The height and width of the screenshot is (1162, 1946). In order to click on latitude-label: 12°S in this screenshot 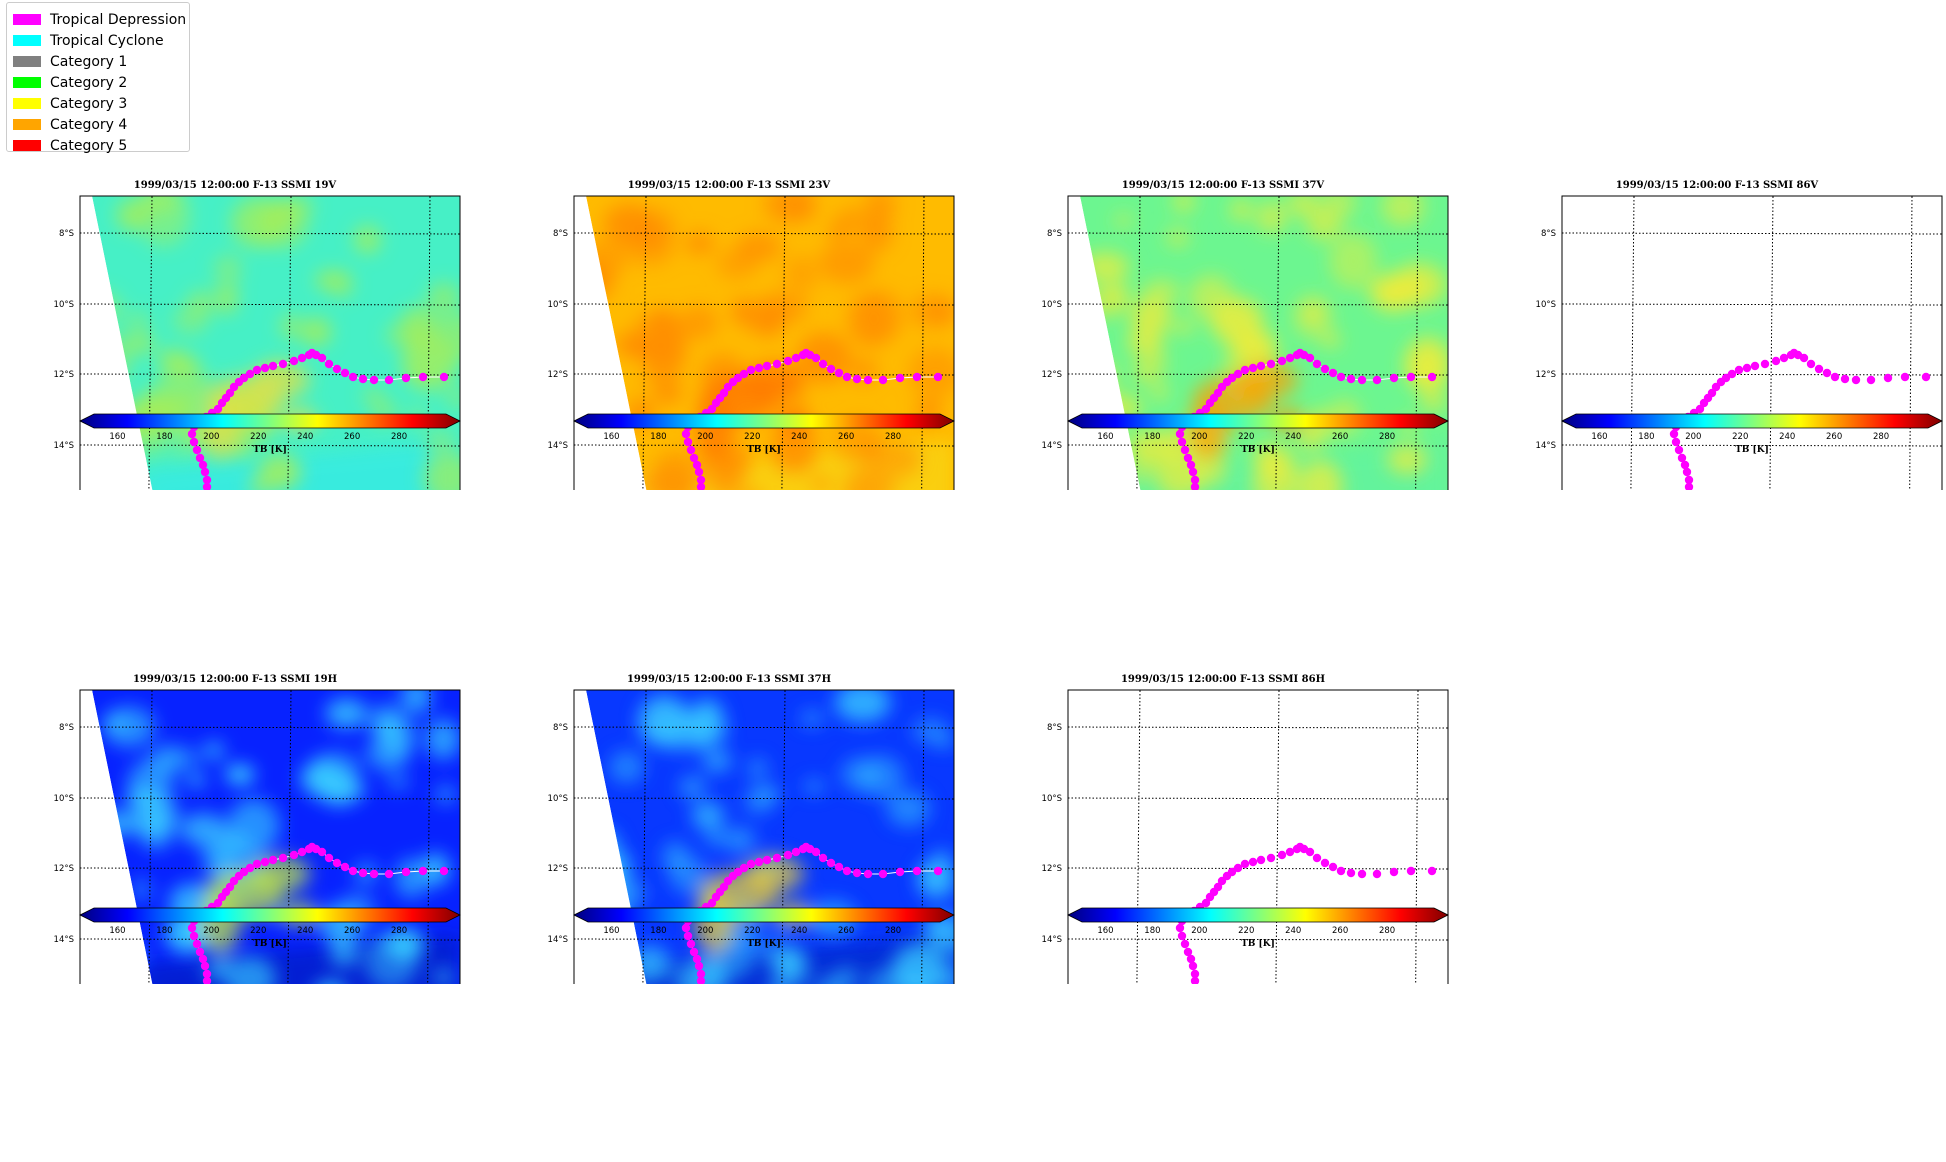, I will do `click(64, 869)`.